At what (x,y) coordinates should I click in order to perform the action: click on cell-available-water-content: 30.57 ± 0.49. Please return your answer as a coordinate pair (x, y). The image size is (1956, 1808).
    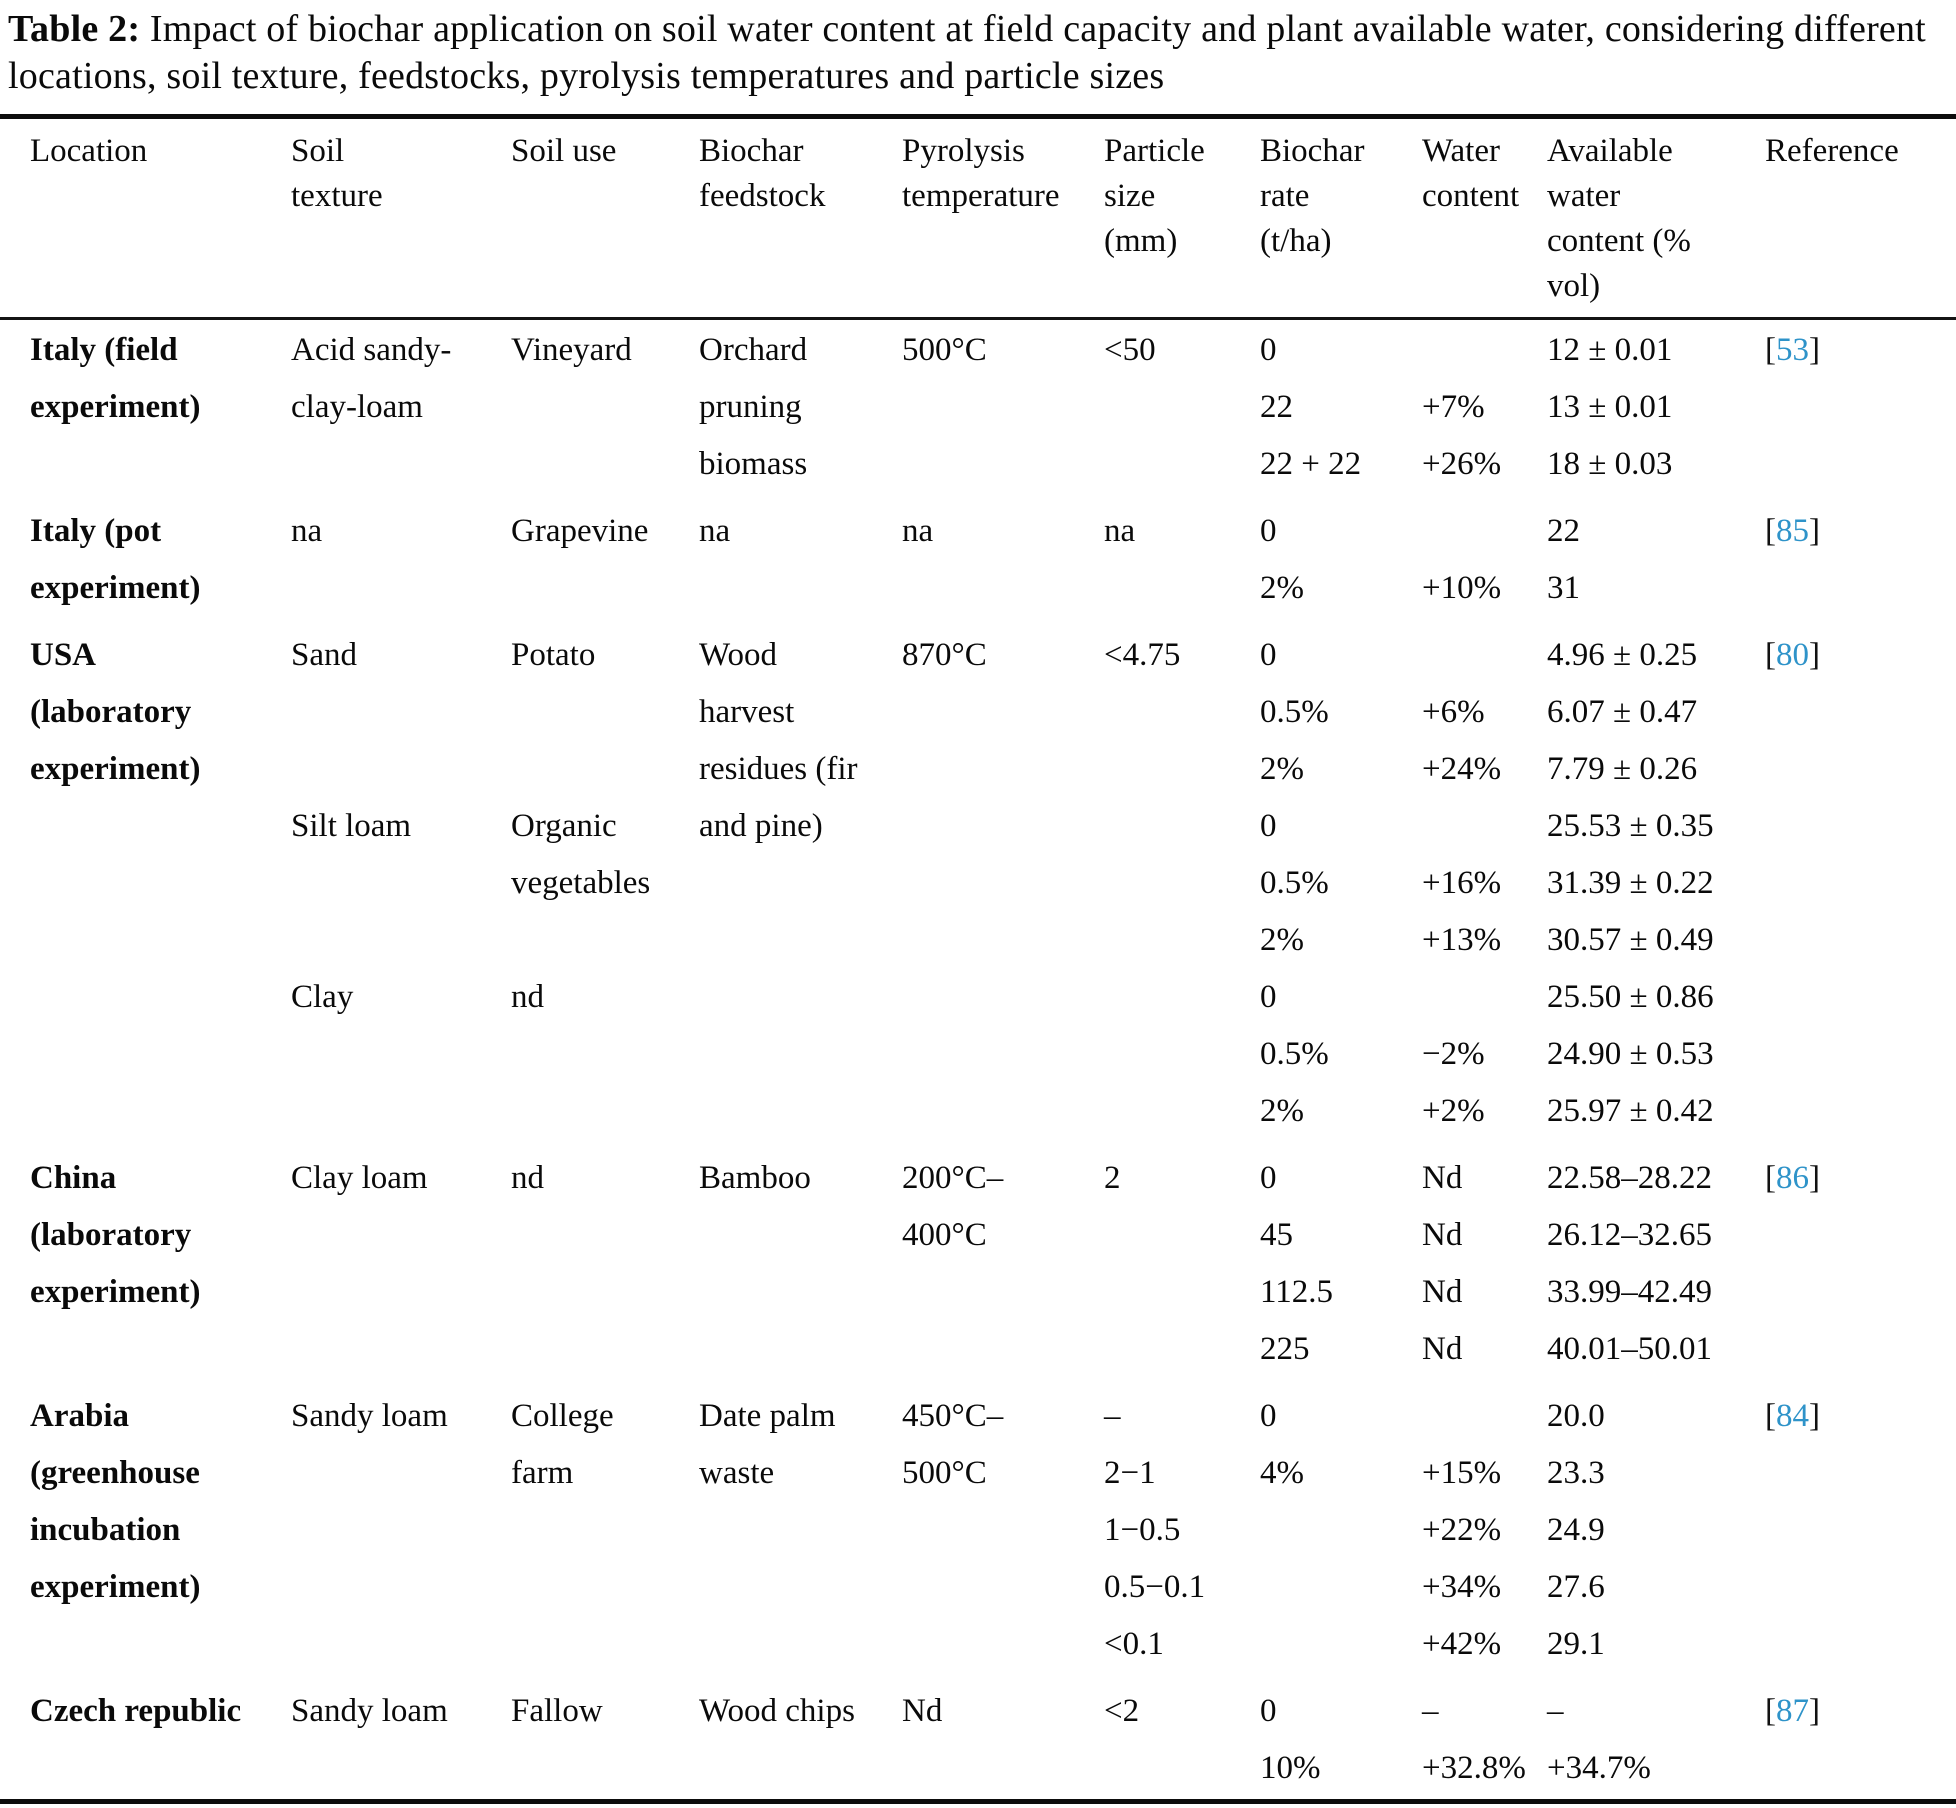
    Looking at the image, I should click on (1630, 940).